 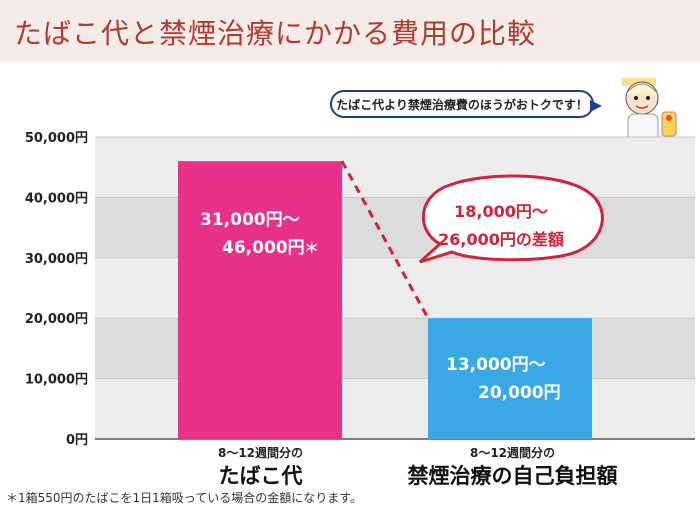 I want to click on bar-label-tobacco-amount: 46,000円, so click(x=263, y=248).